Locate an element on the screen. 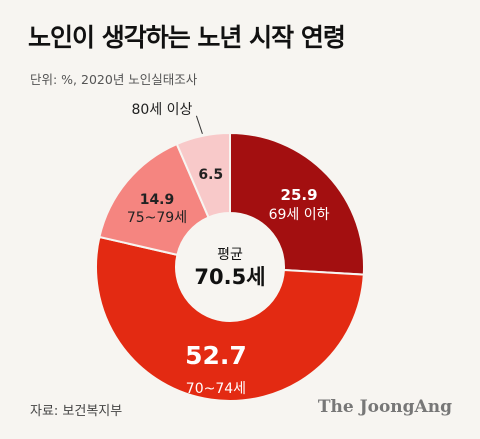  source-note: 자료: 보건복지부 is located at coordinates (76, 411).